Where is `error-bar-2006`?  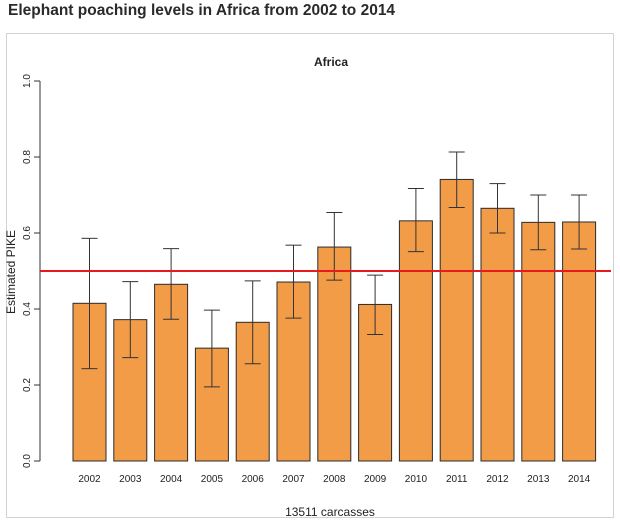
error-bar-2006 is located at coordinates (252, 322).